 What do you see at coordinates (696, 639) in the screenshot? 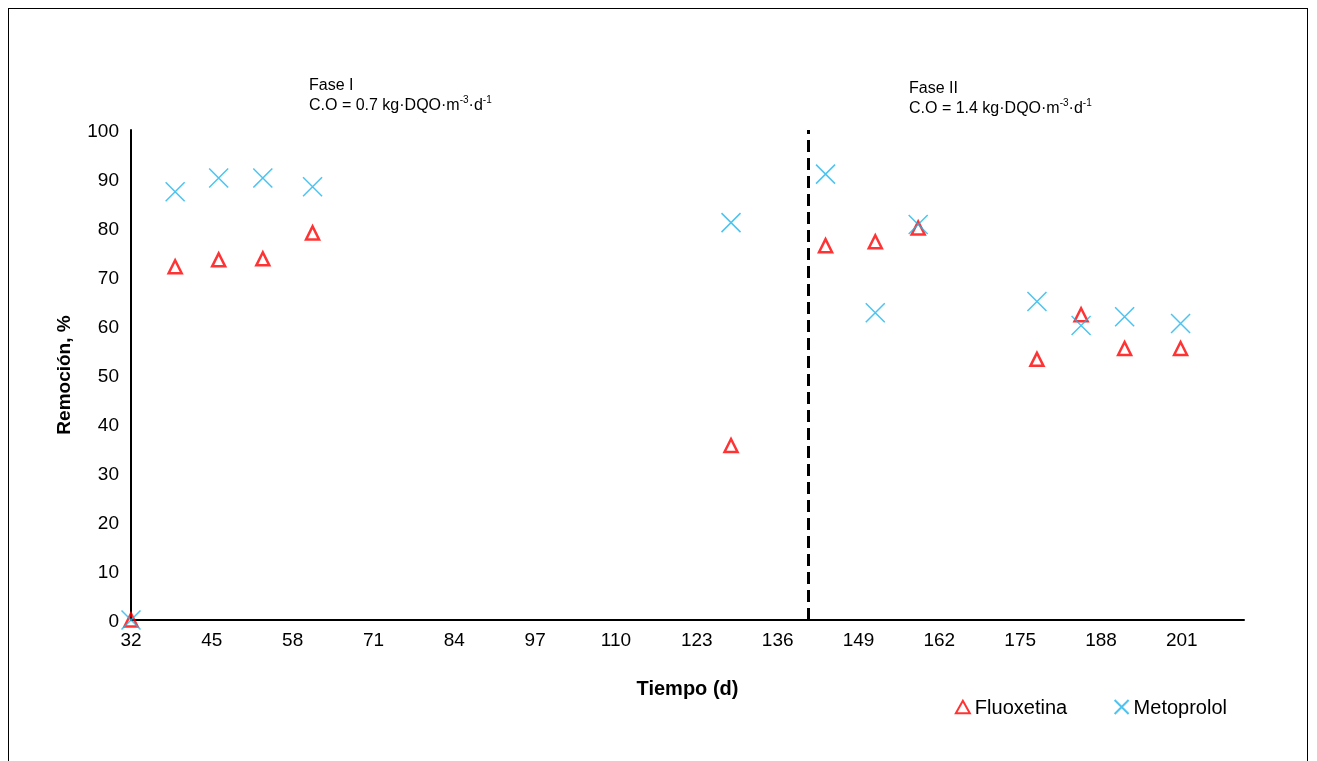
I see `x-tick-label: 123` at bounding box center [696, 639].